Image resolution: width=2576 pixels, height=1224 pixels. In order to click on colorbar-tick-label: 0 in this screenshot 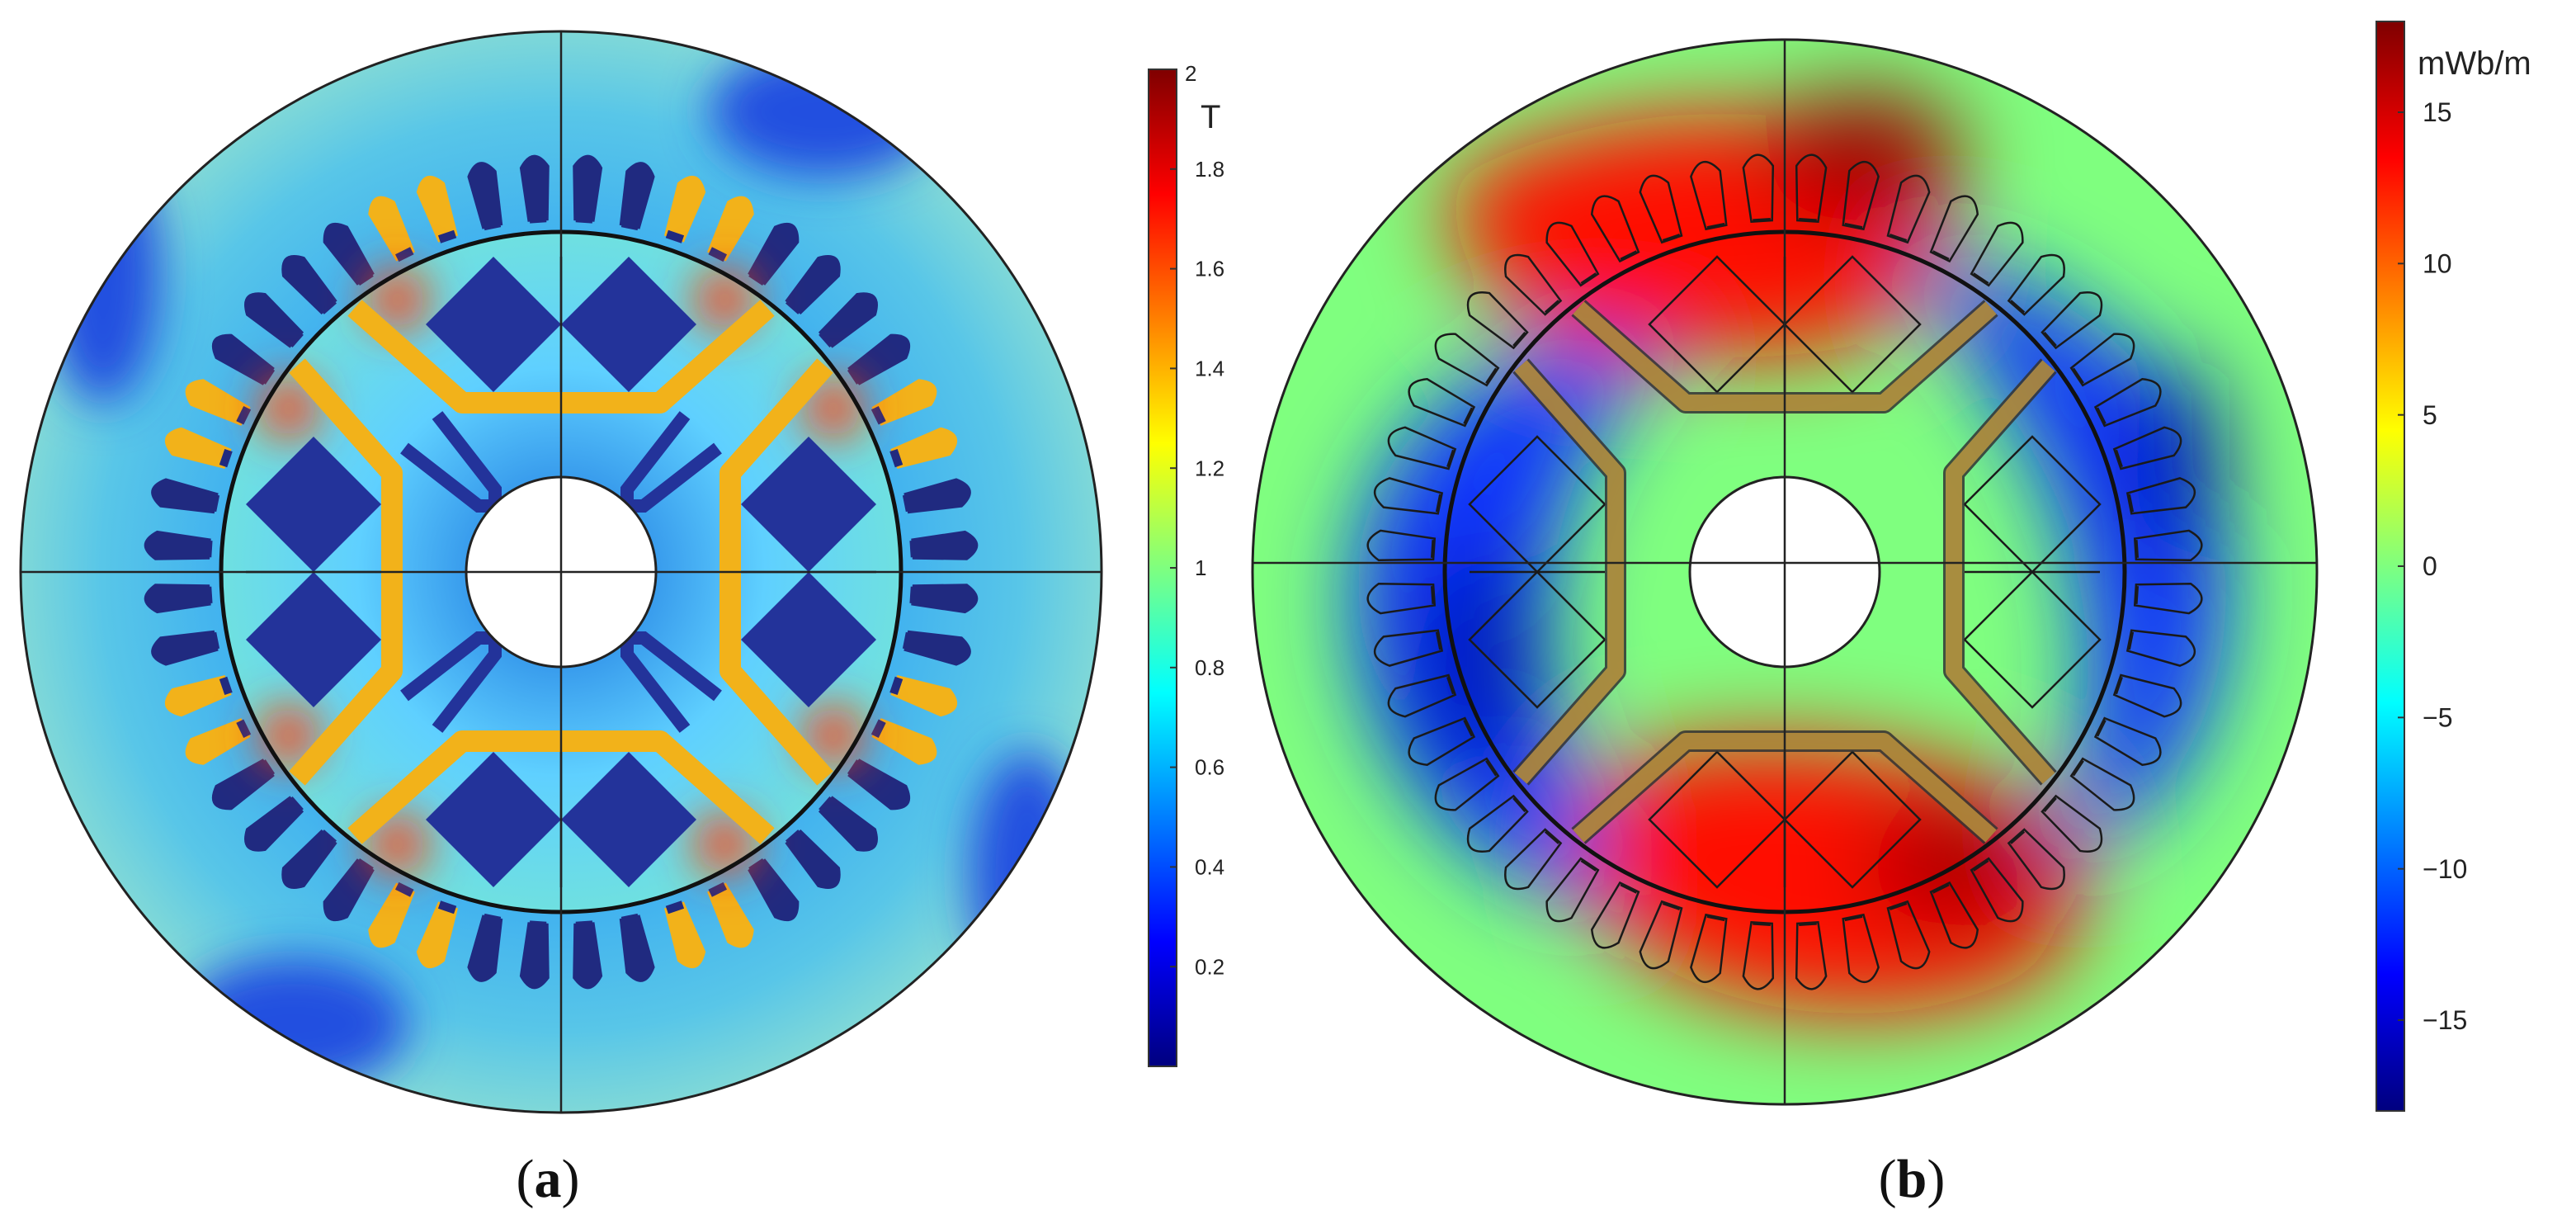, I will do `click(2430, 566)`.